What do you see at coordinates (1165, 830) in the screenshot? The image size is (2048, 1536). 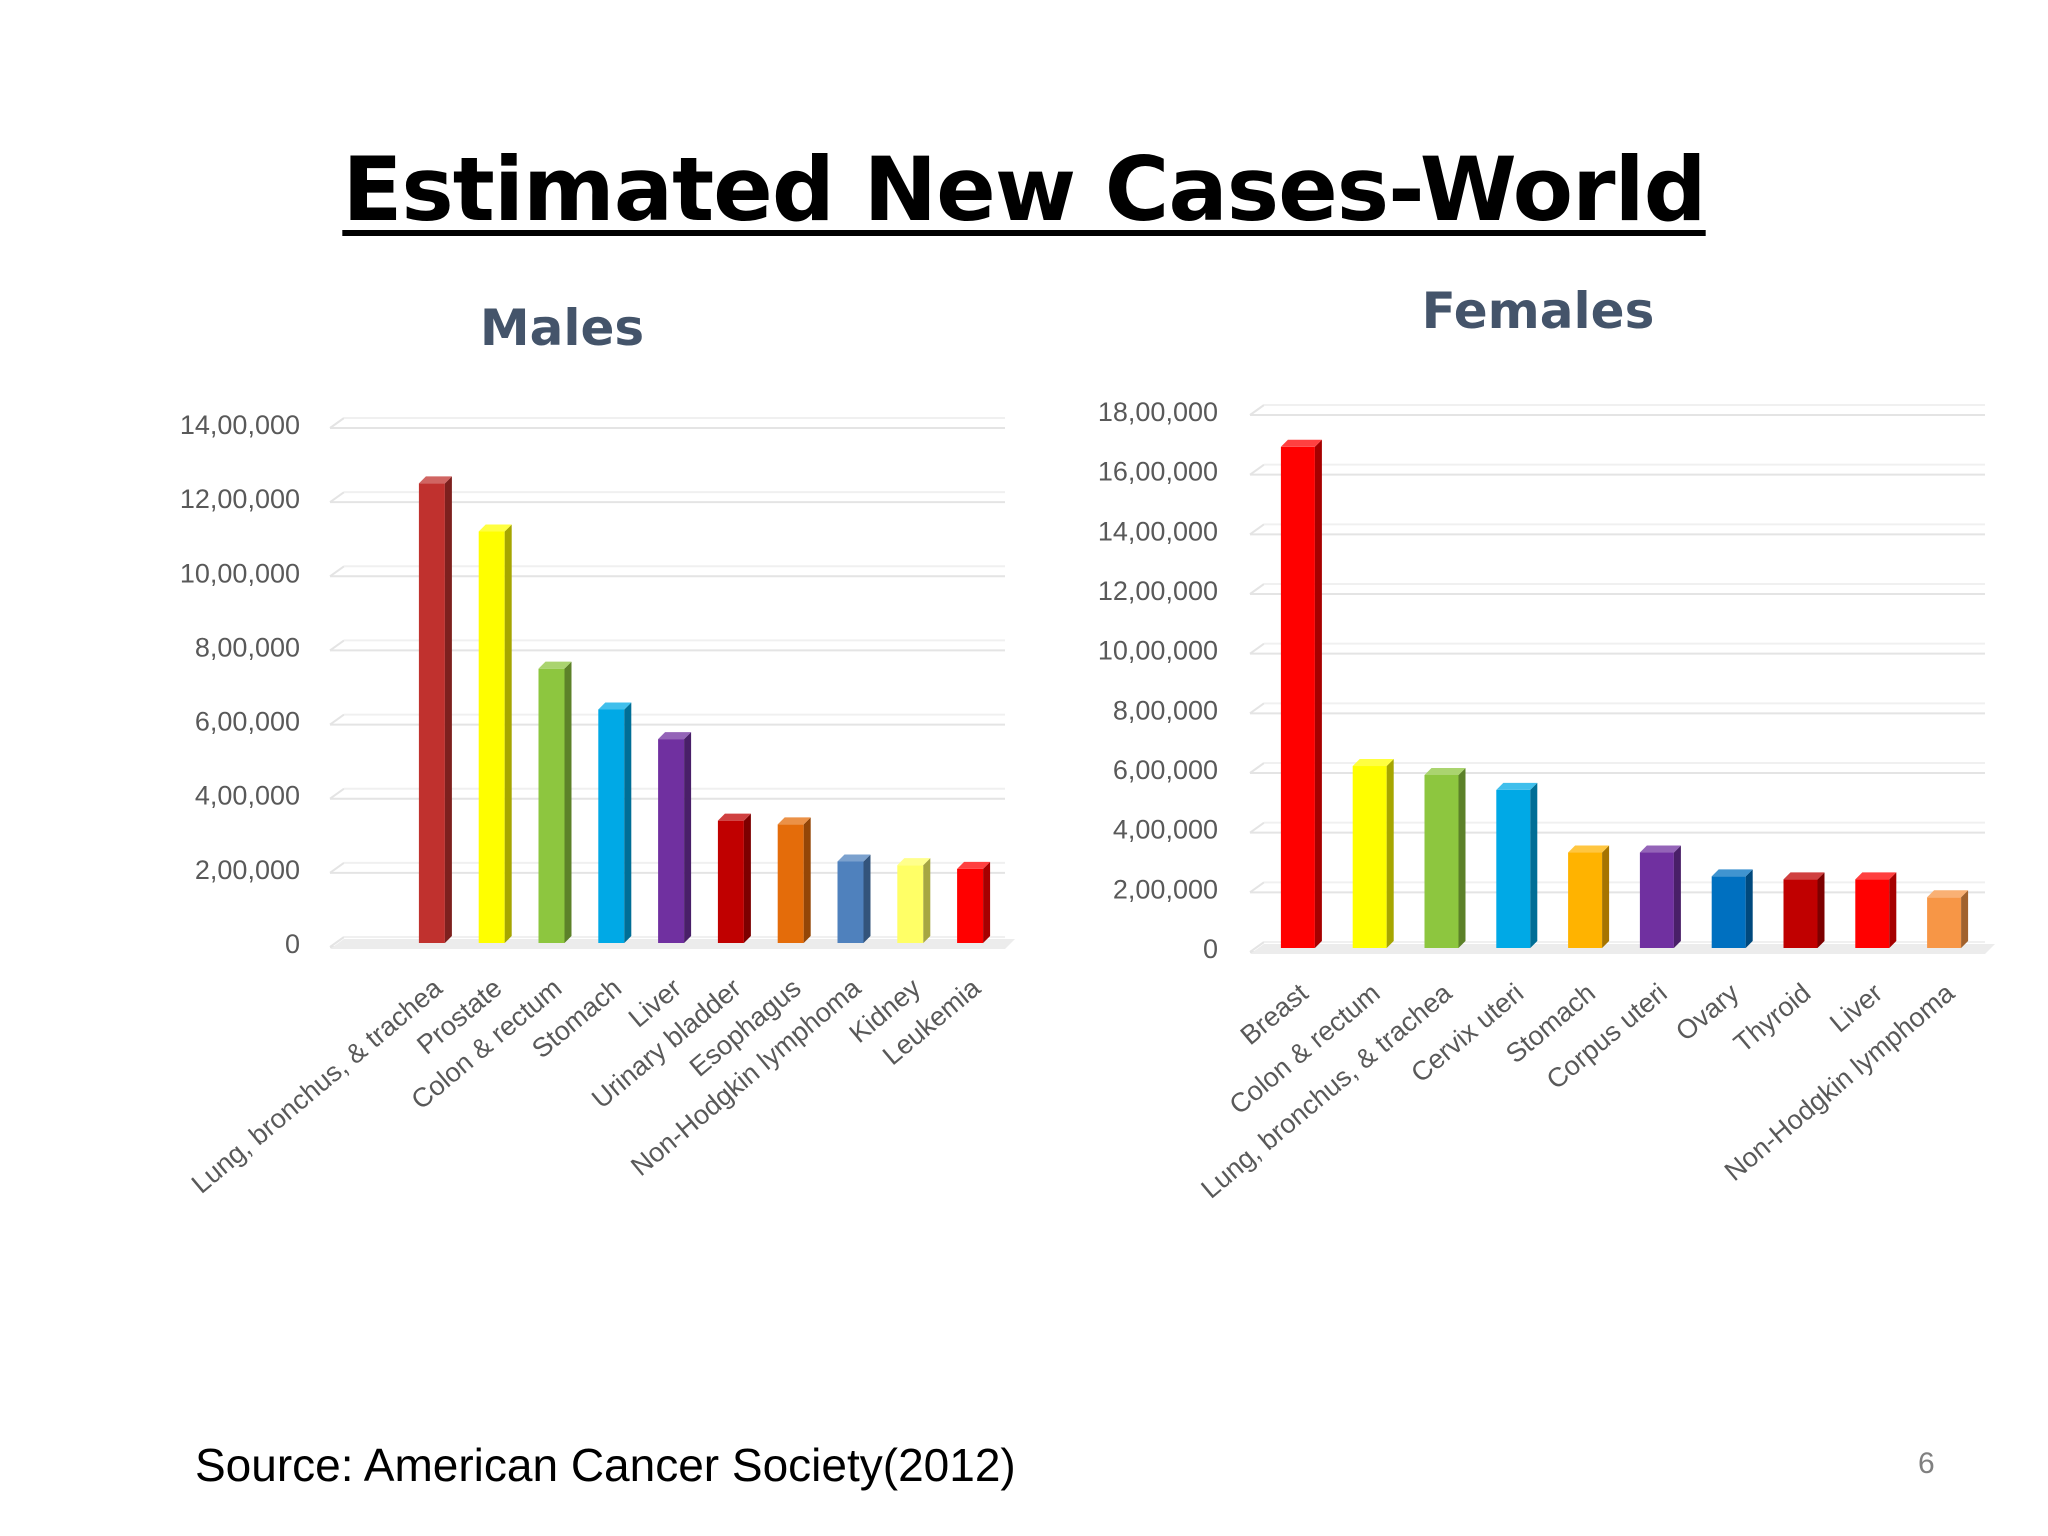 I see `females-y-tick-label: 4,00,000` at bounding box center [1165, 830].